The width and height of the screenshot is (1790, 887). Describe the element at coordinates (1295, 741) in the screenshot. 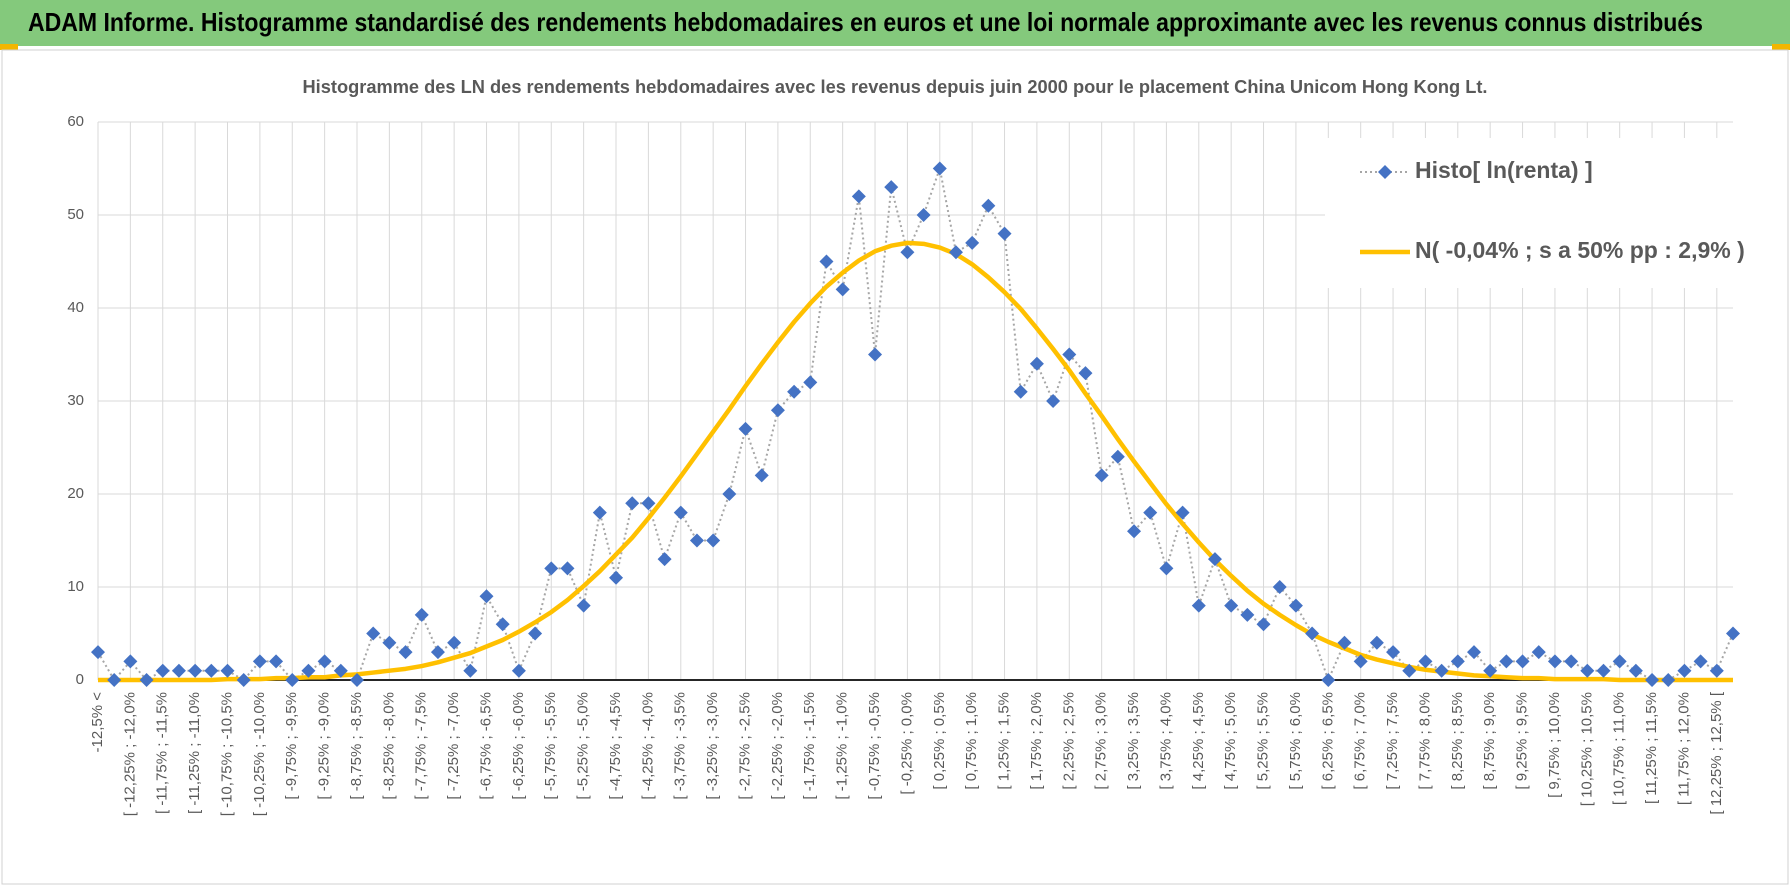

I see `x-tick-label: [ 5,75% ; 6,0%` at that location.